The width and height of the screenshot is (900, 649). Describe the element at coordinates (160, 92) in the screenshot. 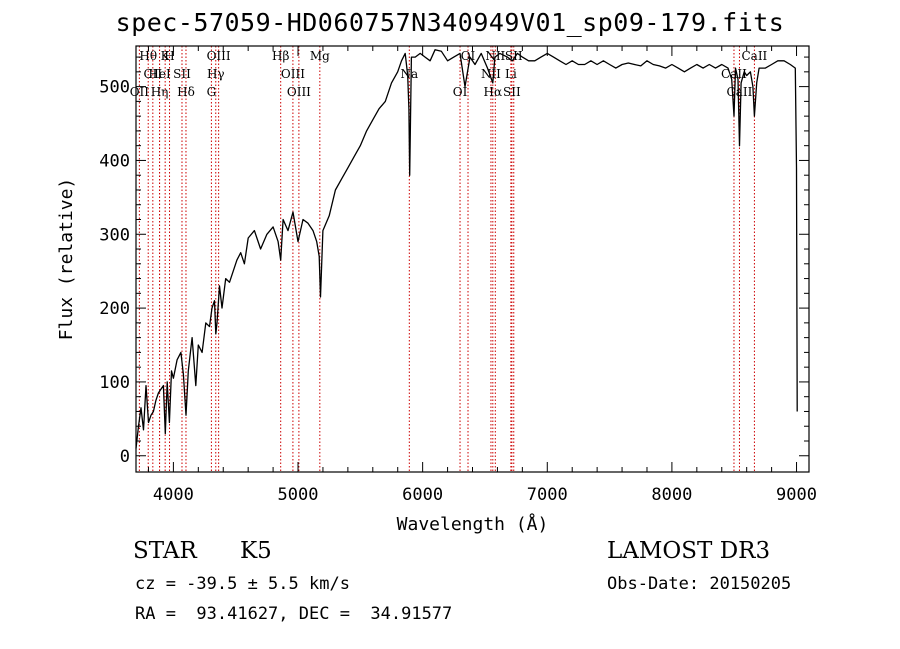

I see `spectral-line-label: Hη` at that location.